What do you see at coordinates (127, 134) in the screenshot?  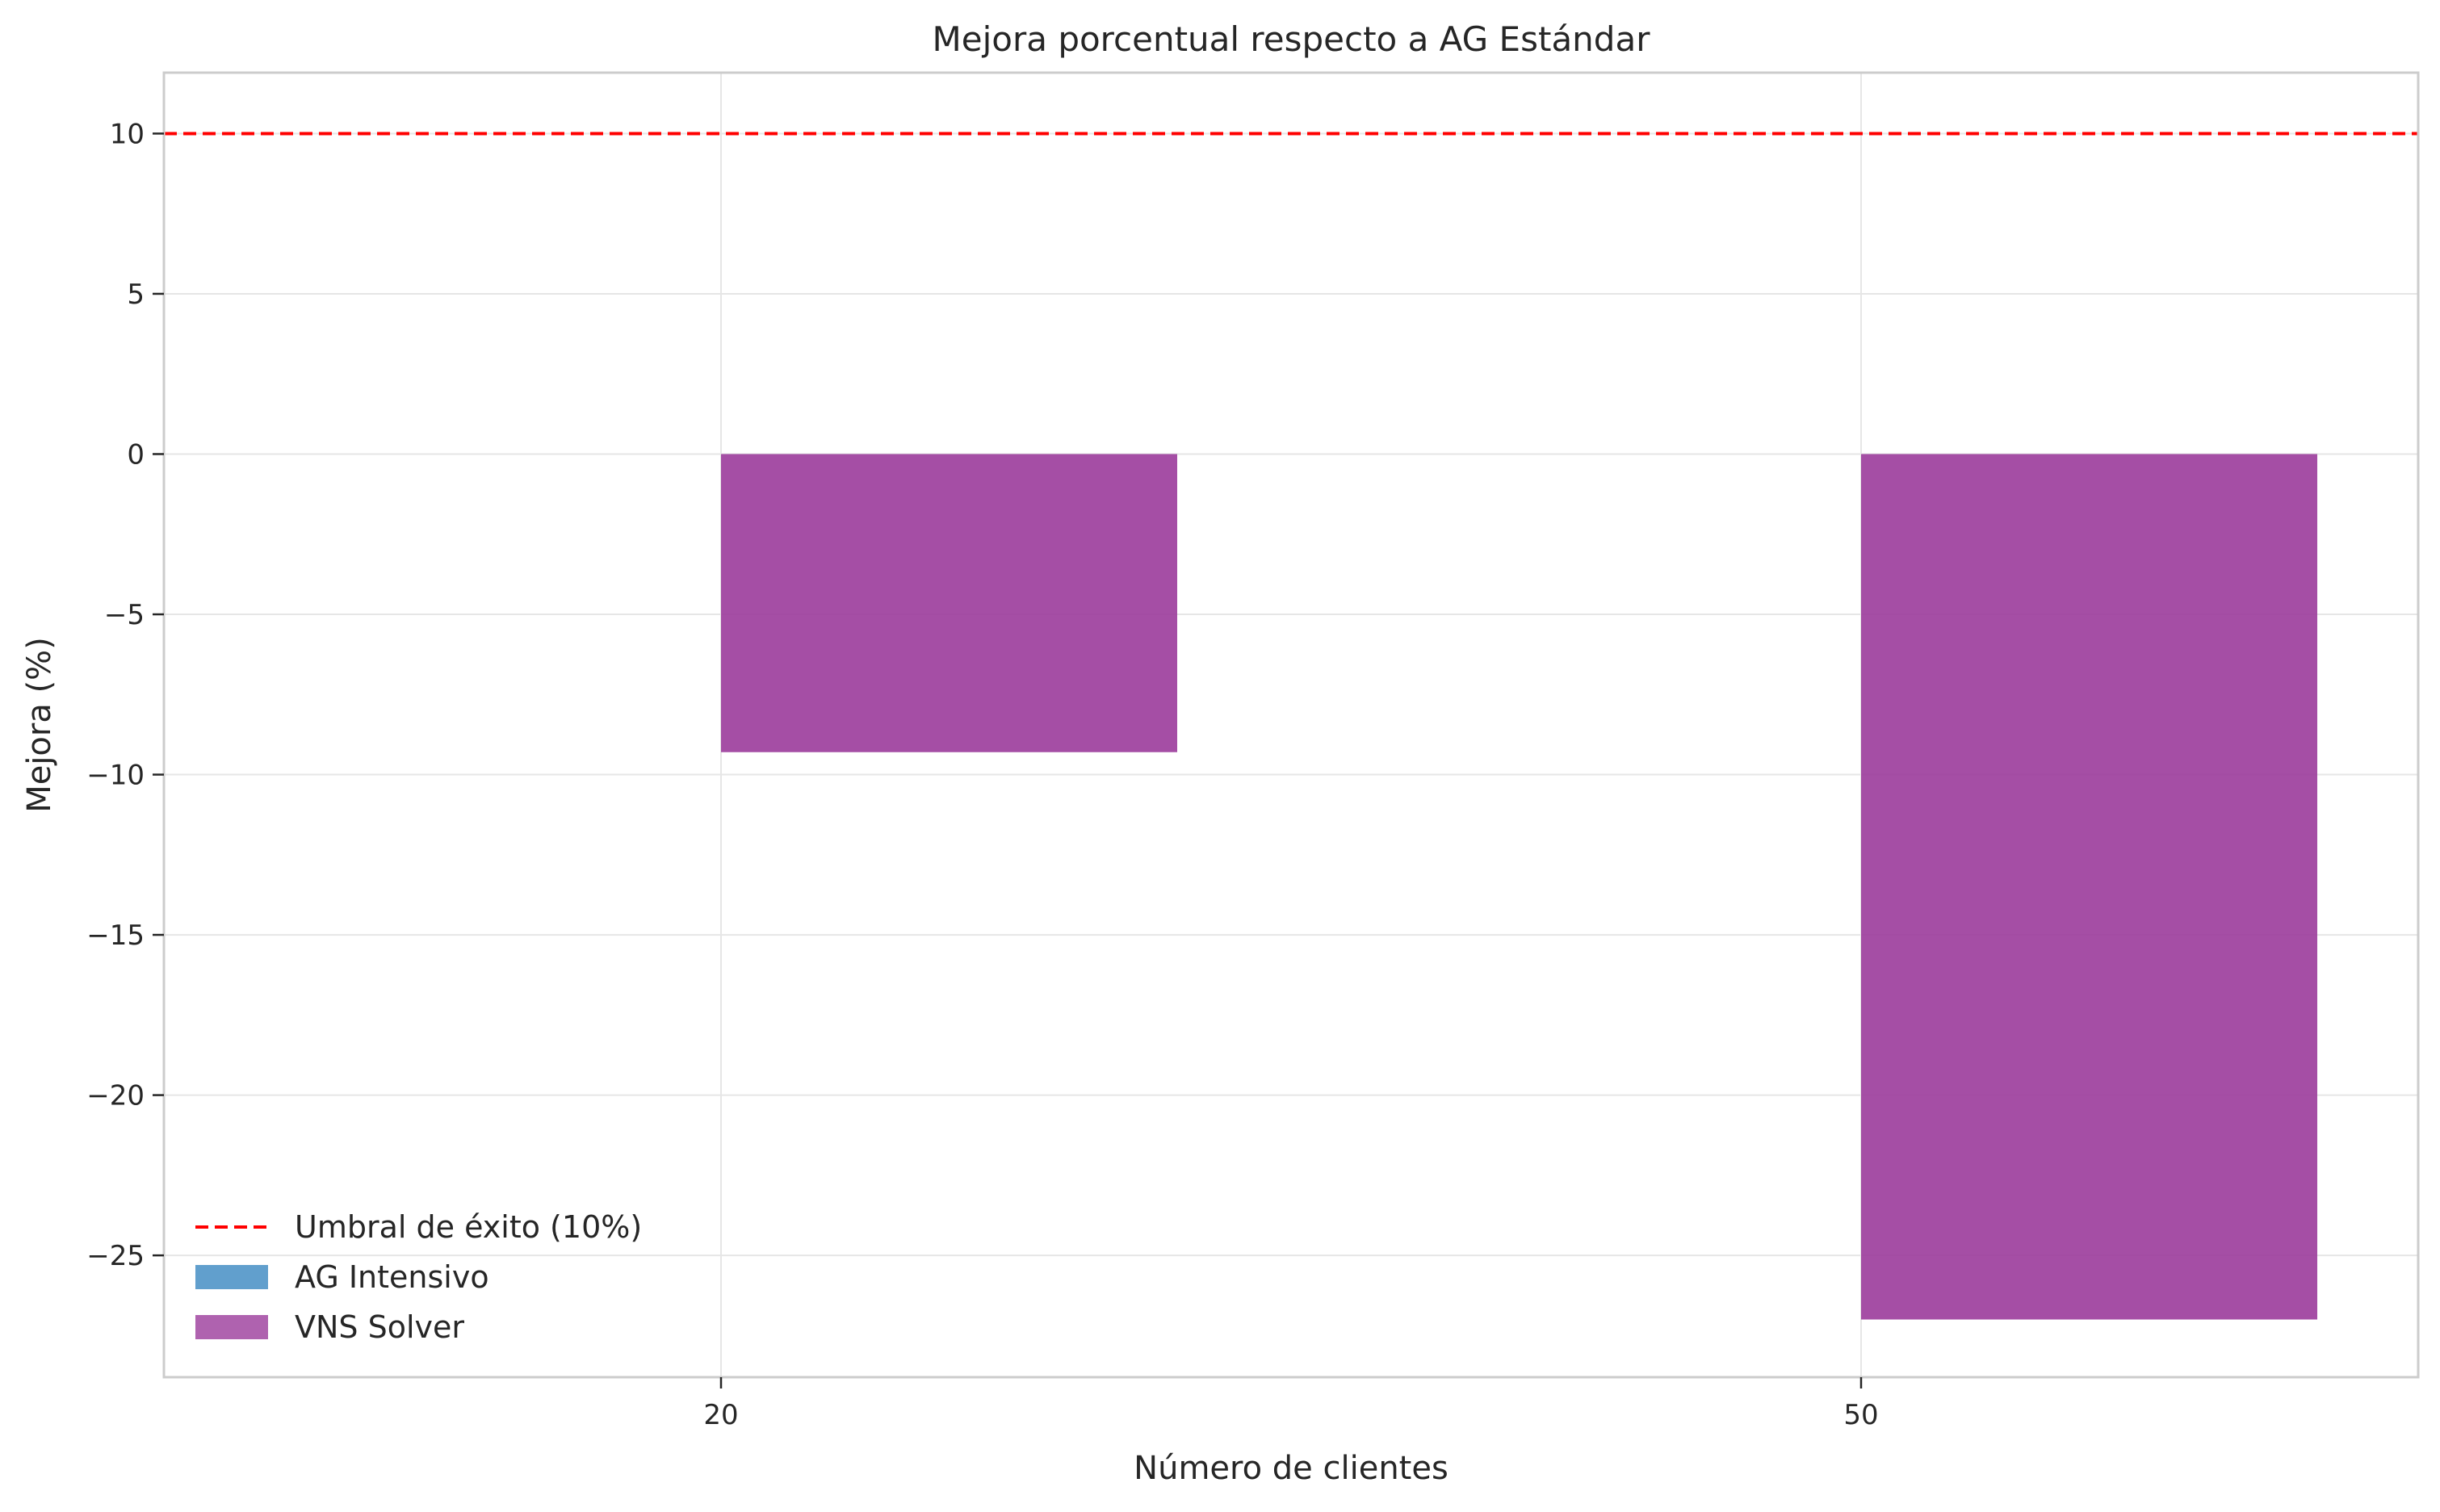 I see `y-tick-label: 10` at bounding box center [127, 134].